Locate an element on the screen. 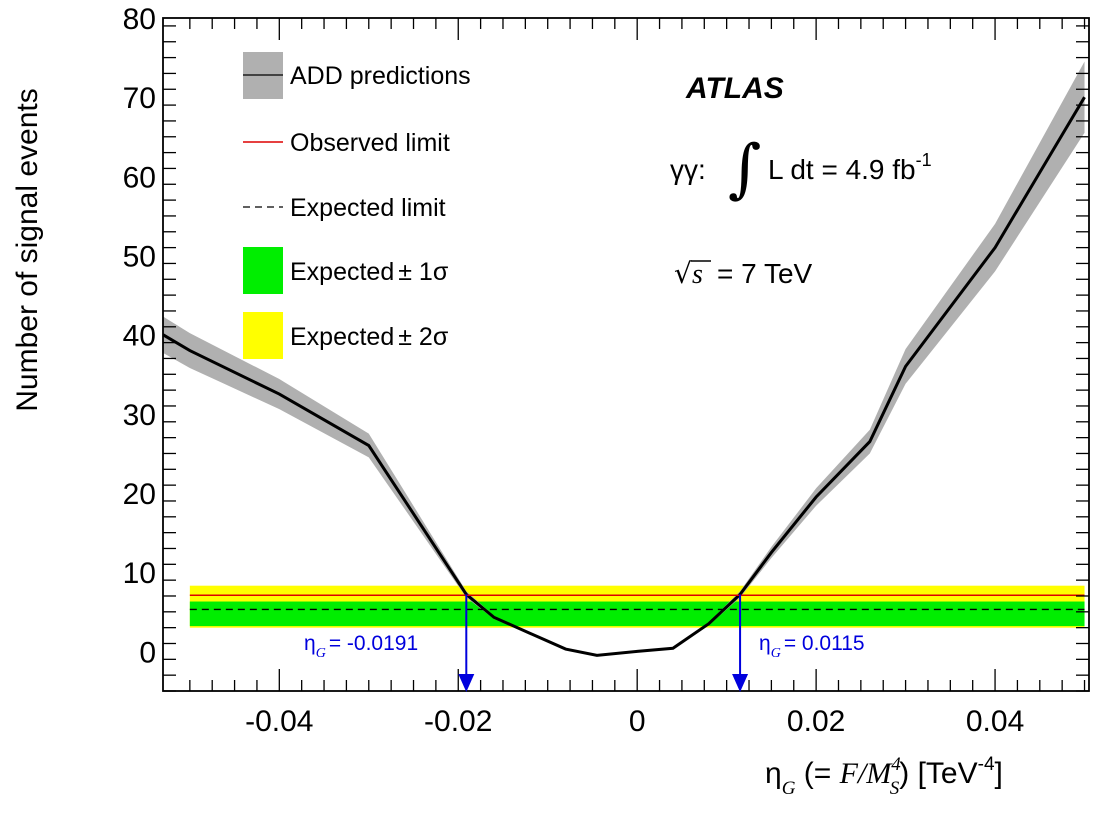  x-tick-label: 0 is located at coordinates (637, 721).